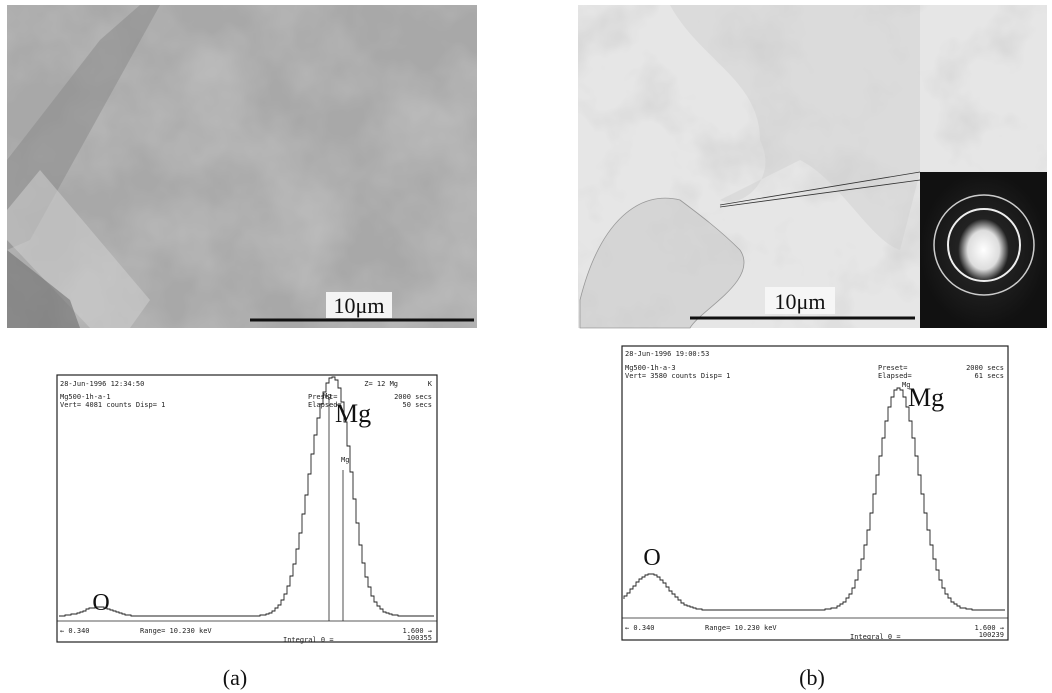 The width and height of the screenshot is (1052, 693). Describe the element at coordinates (381, 384) in the screenshot. I see `element-info: Z= 12 Mg` at that location.